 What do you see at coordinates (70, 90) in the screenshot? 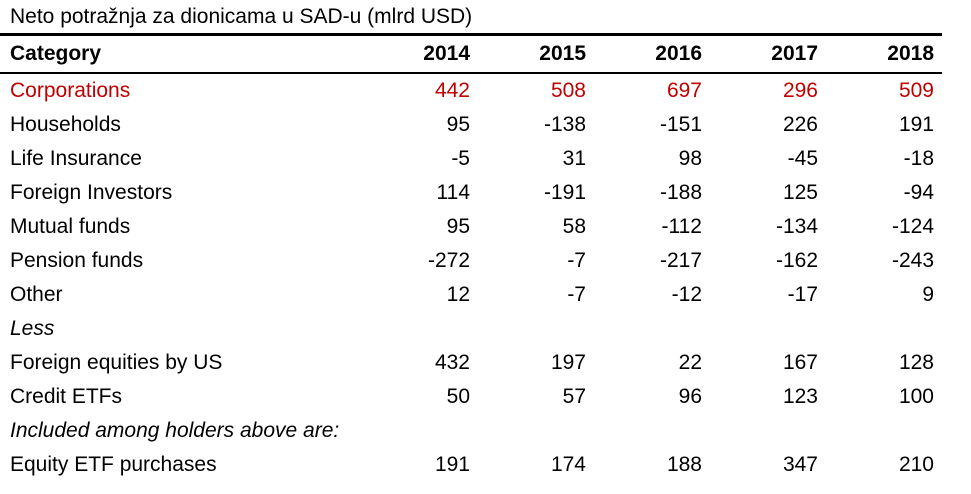
I see `row-label: Corporations` at bounding box center [70, 90].